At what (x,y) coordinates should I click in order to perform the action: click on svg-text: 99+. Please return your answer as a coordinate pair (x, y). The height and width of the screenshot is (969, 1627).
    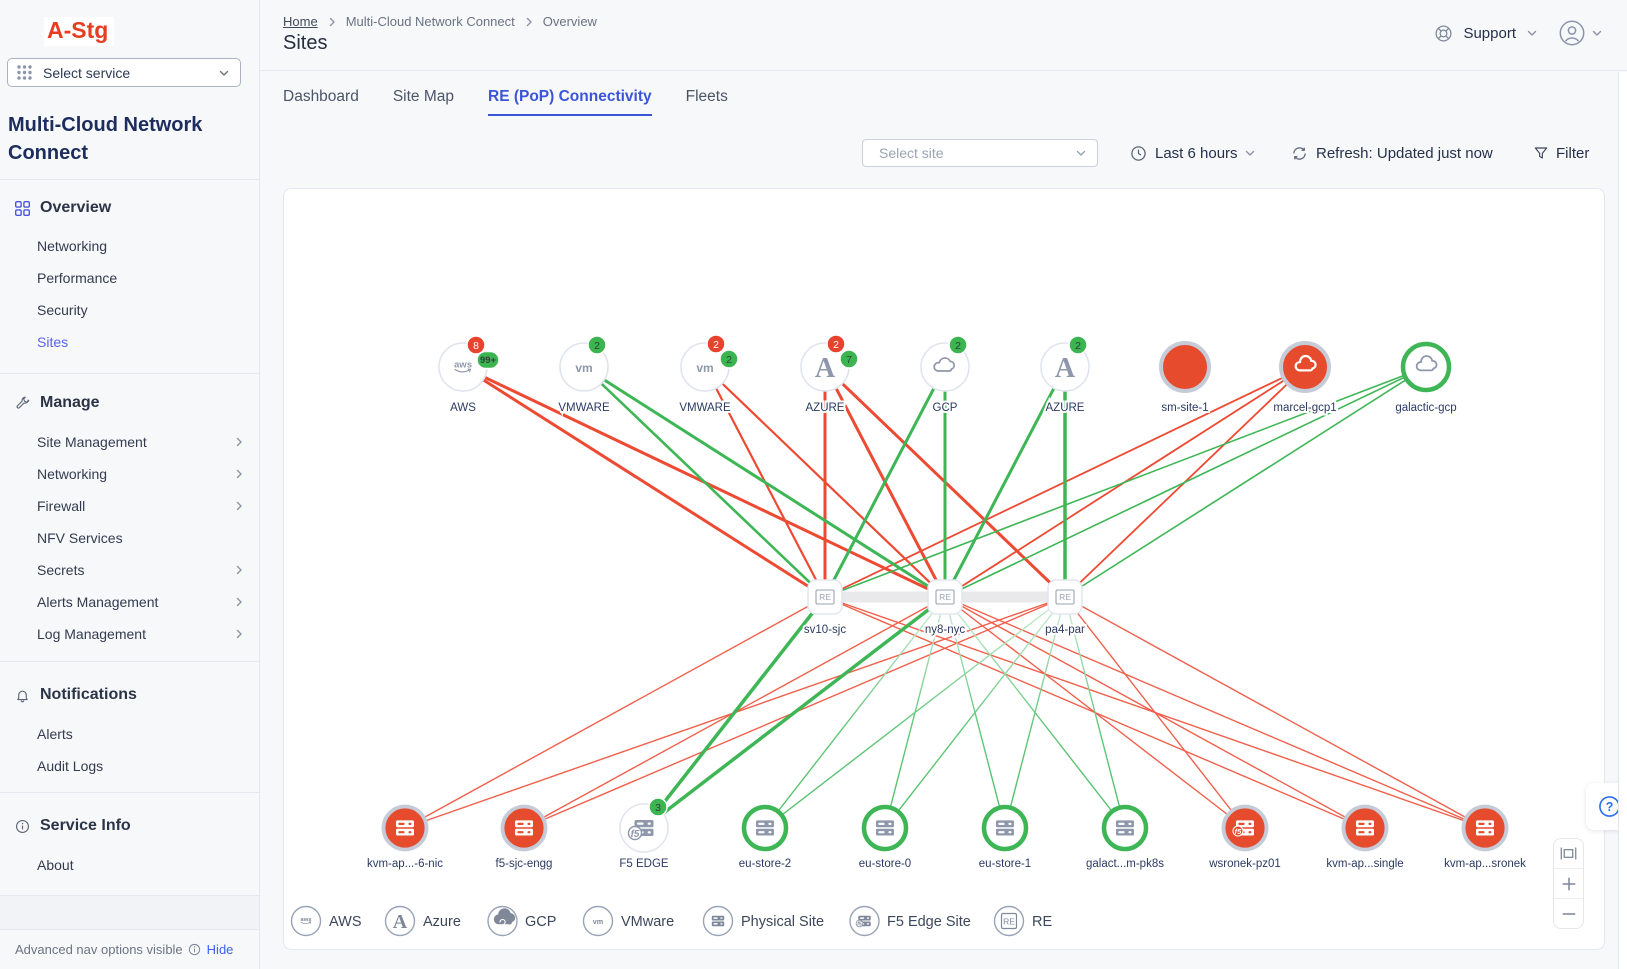
    Looking at the image, I should click on (488, 360).